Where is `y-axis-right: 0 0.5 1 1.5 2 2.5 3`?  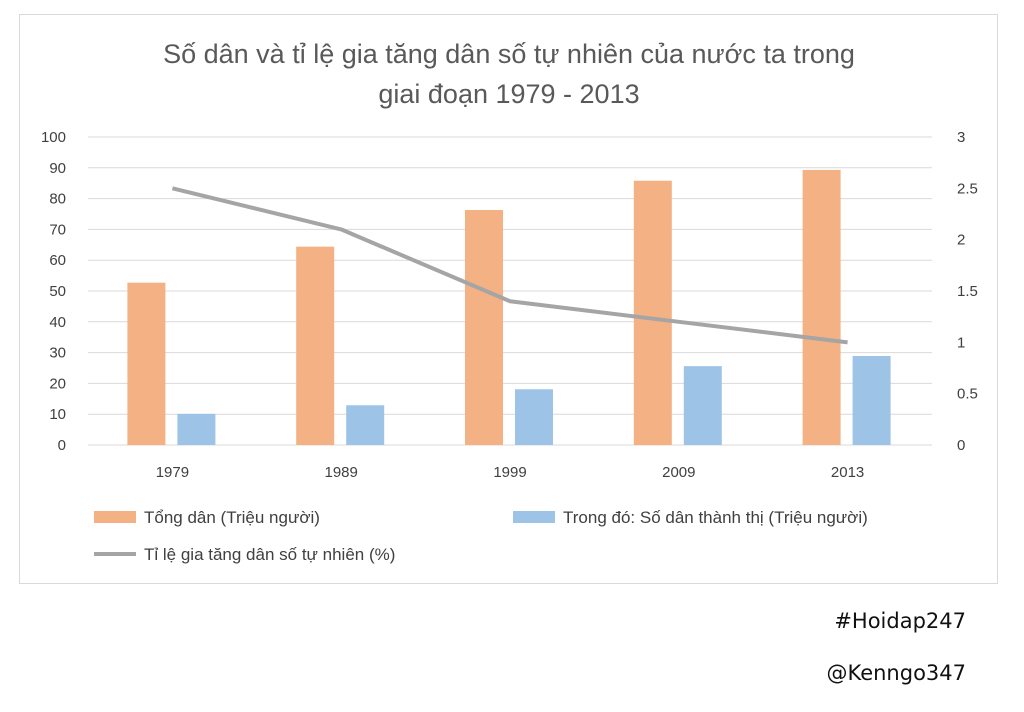 y-axis-right: 0 0.5 1 1.5 2 2.5 3 is located at coordinates (967, 291).